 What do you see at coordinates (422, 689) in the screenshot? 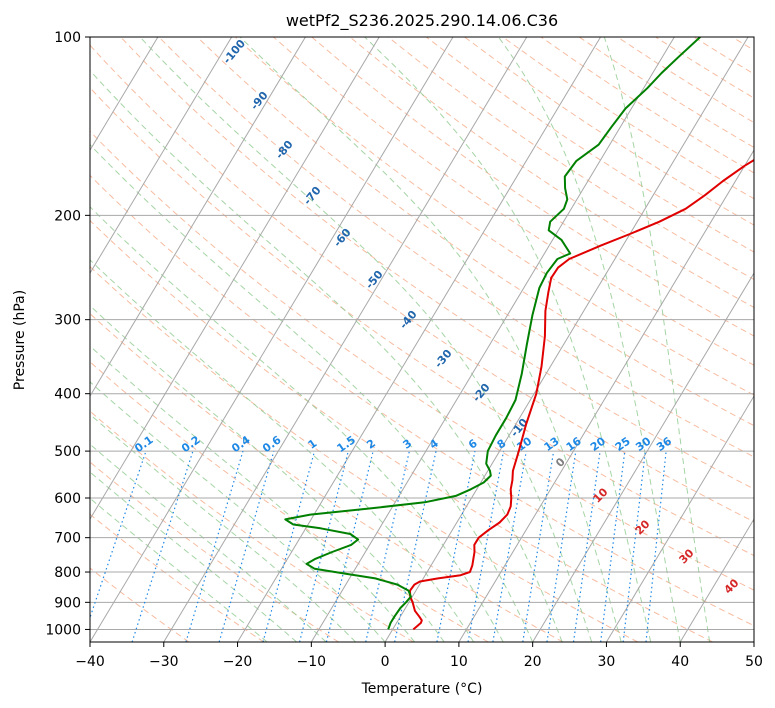
I see `x-axis-label: Temperature (°C)` at bounding box center [422, 689].